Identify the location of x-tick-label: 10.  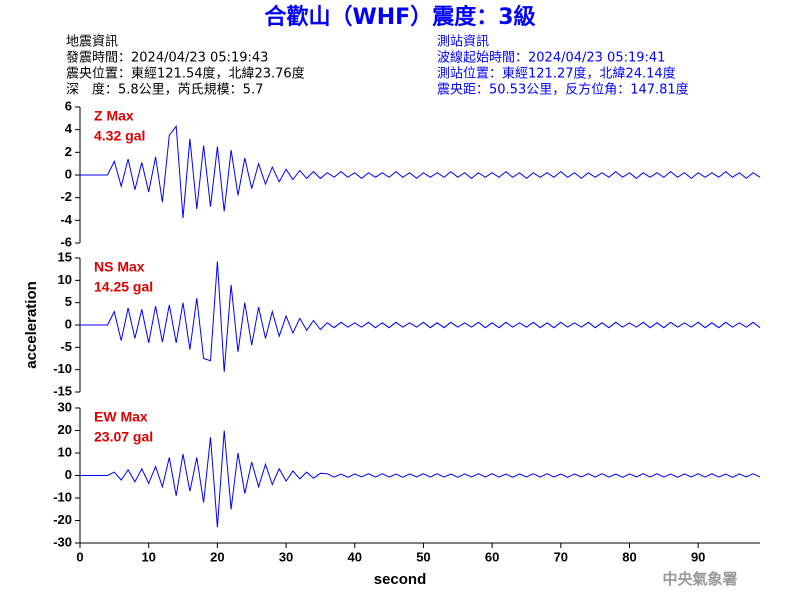
(148, 556).